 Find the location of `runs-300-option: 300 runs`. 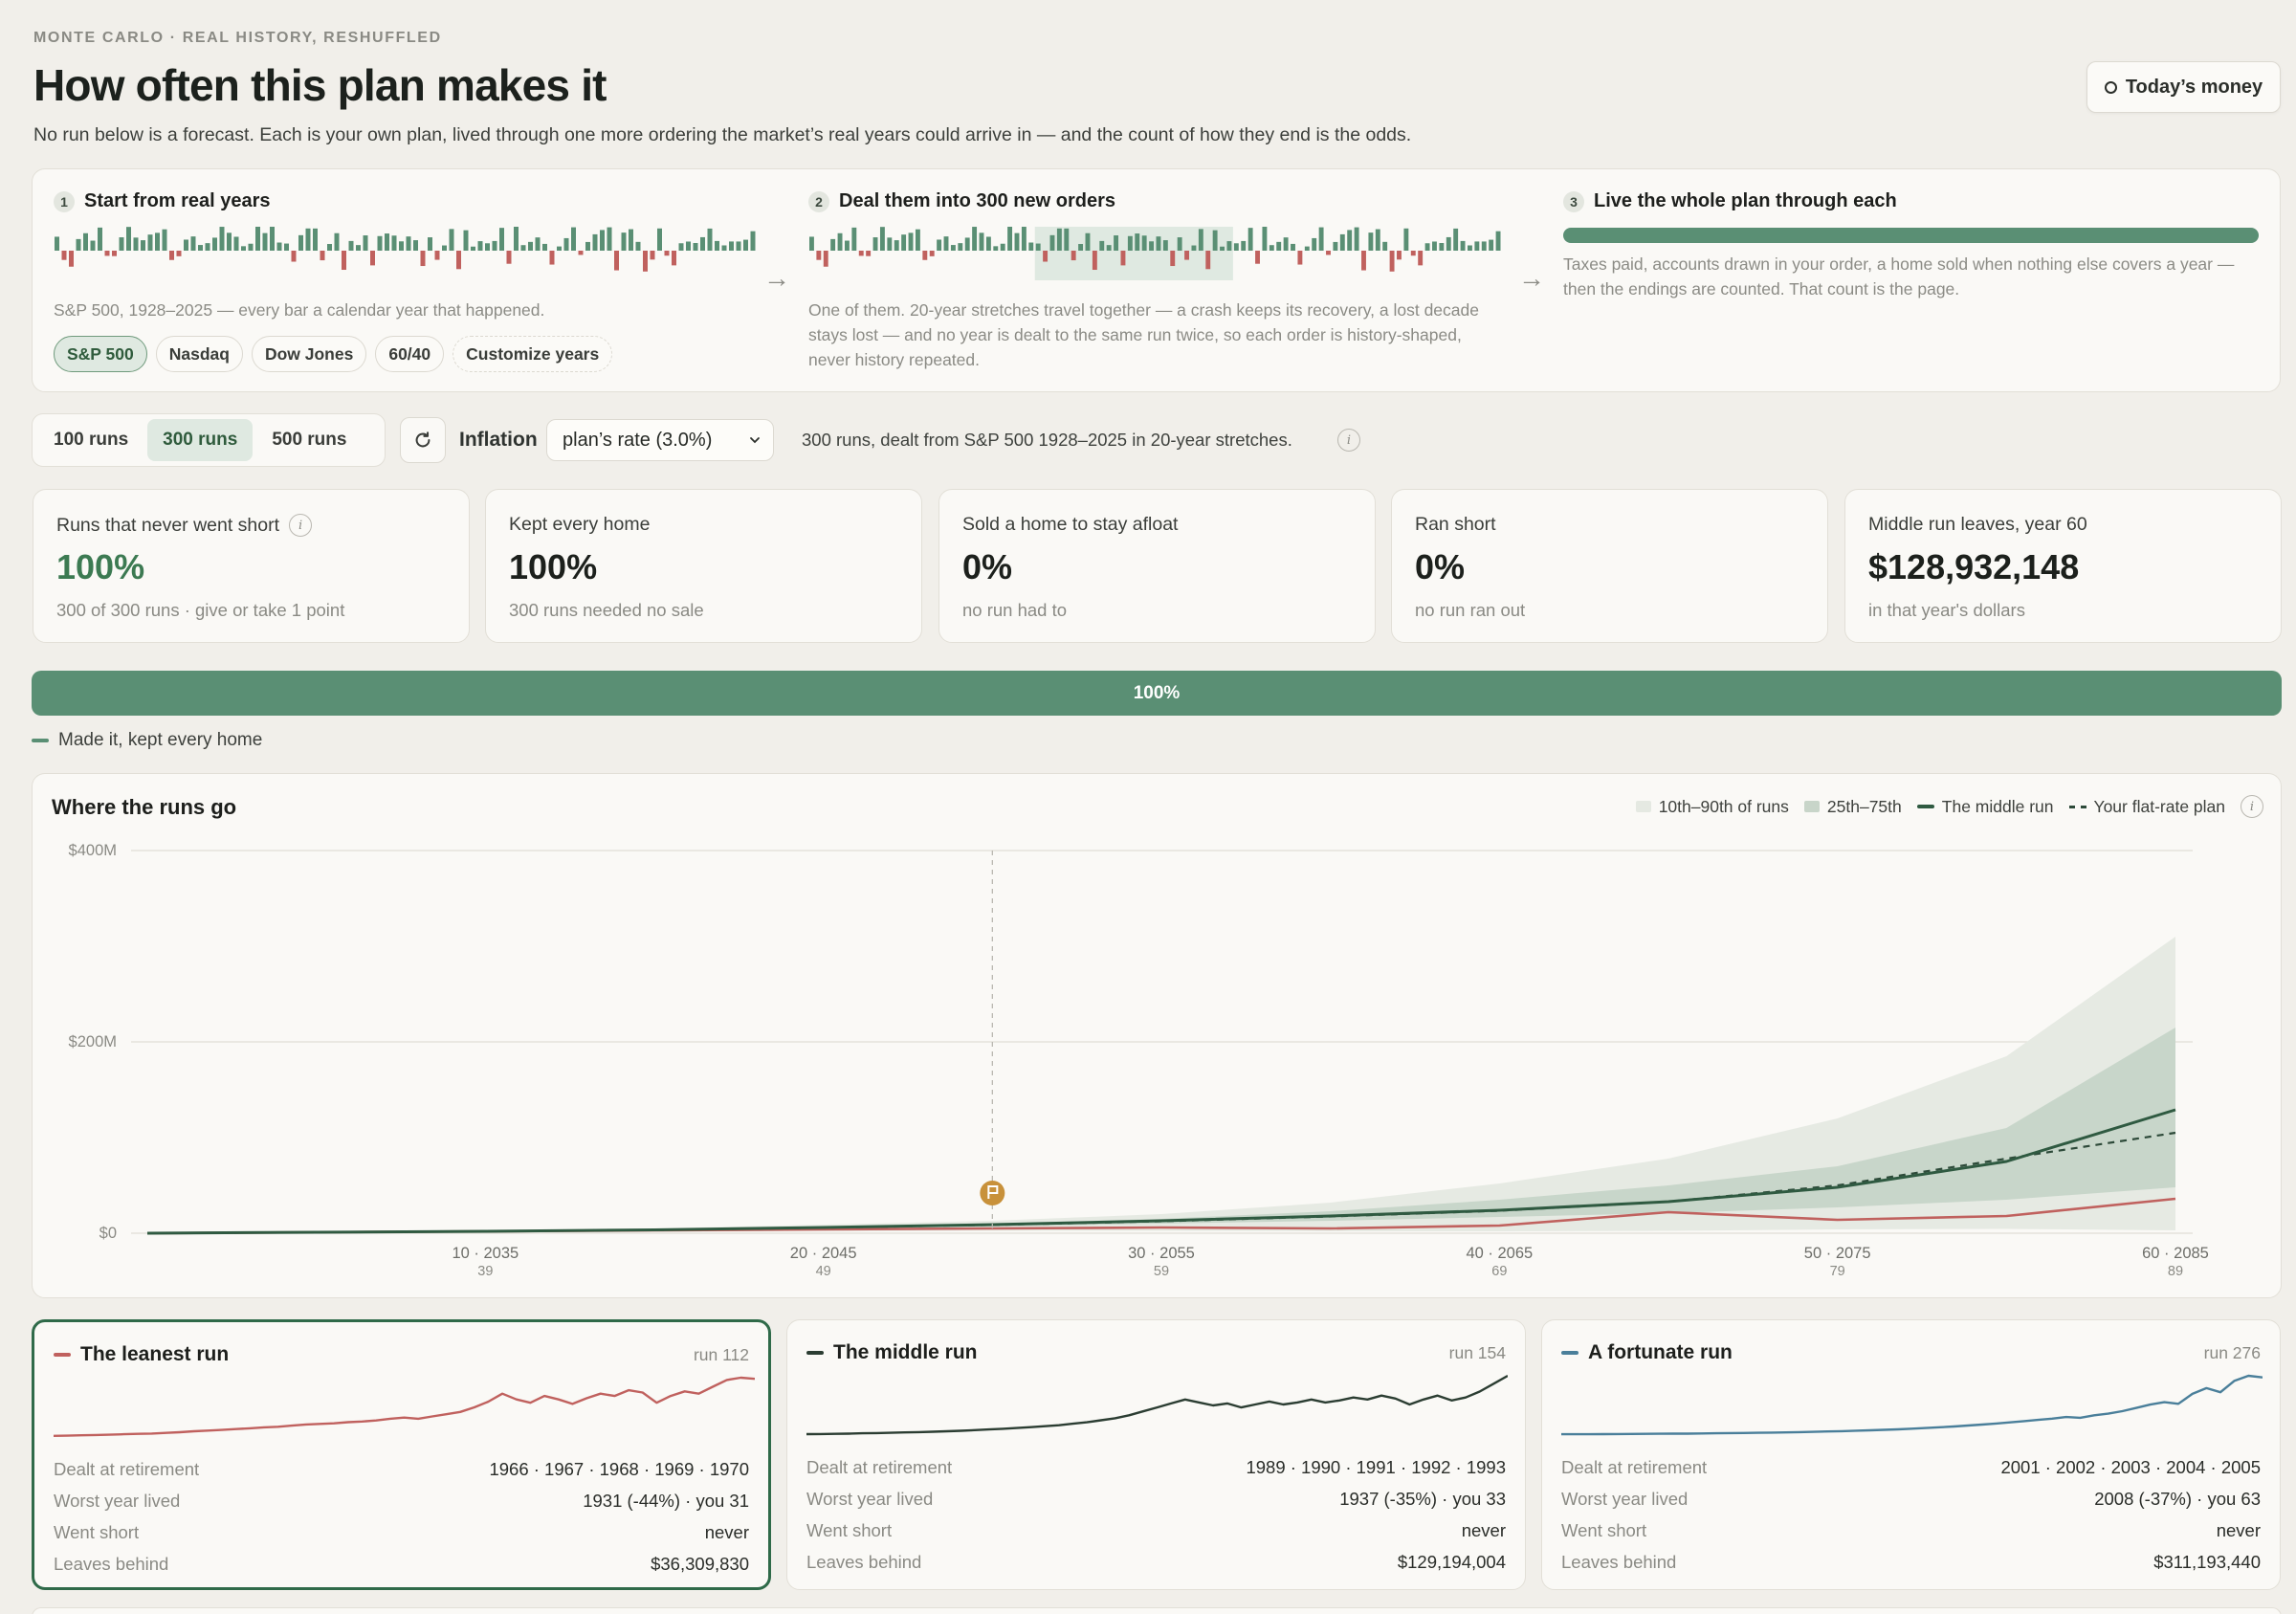

runs-300-option: 300 runs is located at coordinates (201, 440).